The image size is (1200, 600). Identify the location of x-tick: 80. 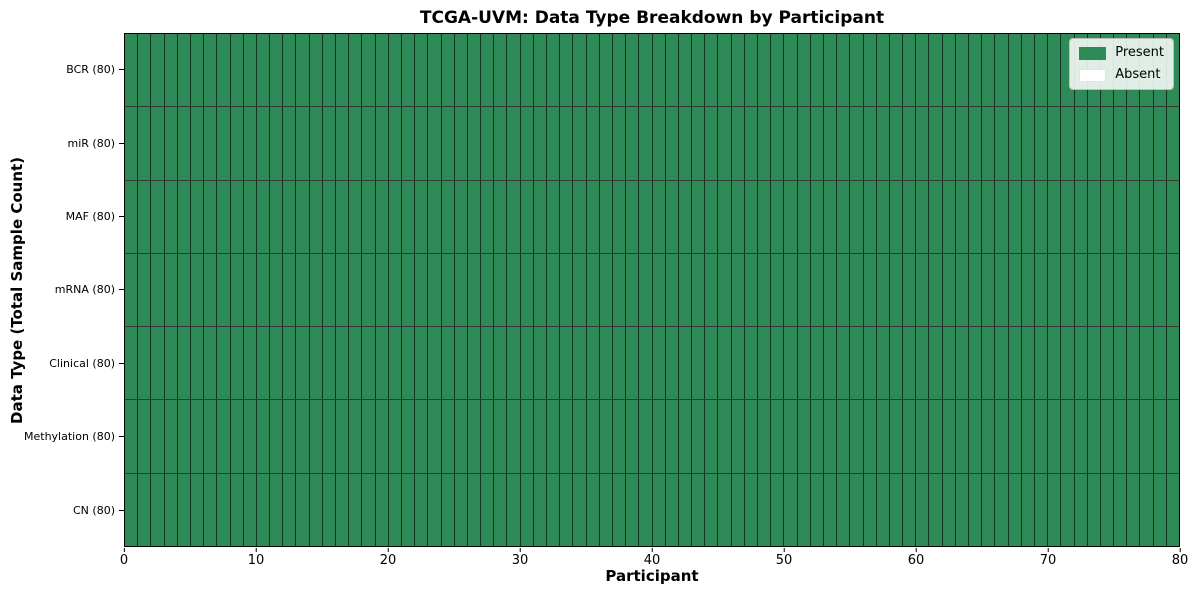
(1180, 558).